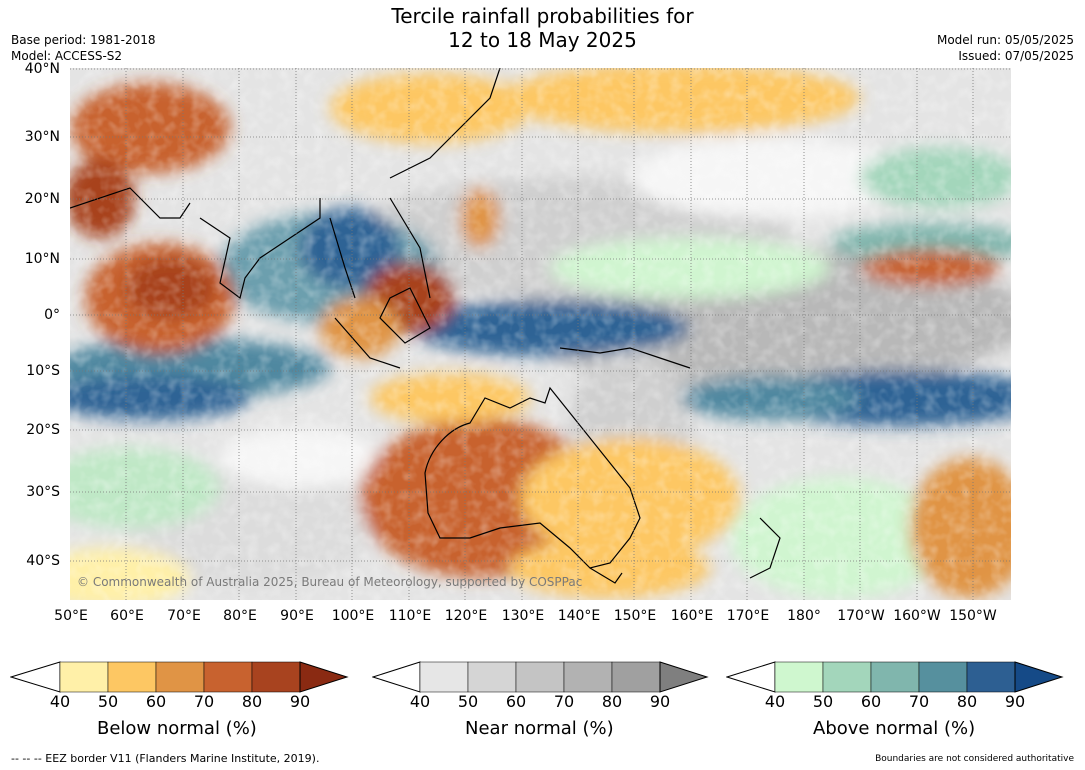  What do you see at coordinates (973, 616) in the screenshot?
I see `lon-label: 150°W` at bounding box center [973, 616].